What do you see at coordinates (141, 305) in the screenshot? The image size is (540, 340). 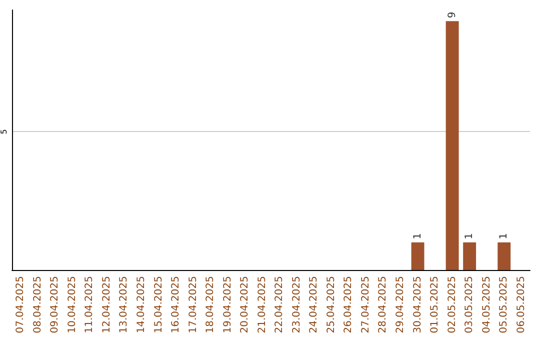 I see `x-tick-label: 14.04.2025` at bounding box center [141, 305].